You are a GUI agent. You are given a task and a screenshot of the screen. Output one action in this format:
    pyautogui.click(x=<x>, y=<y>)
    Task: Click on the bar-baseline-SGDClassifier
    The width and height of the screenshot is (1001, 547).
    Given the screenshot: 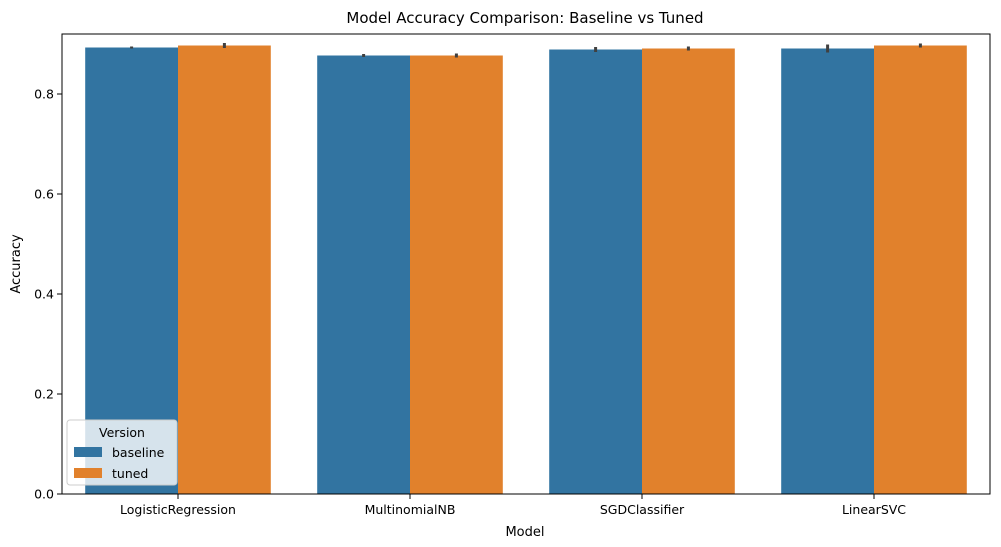 What is the action you would take?
    pyautogui.click(x=595, y=271)
    